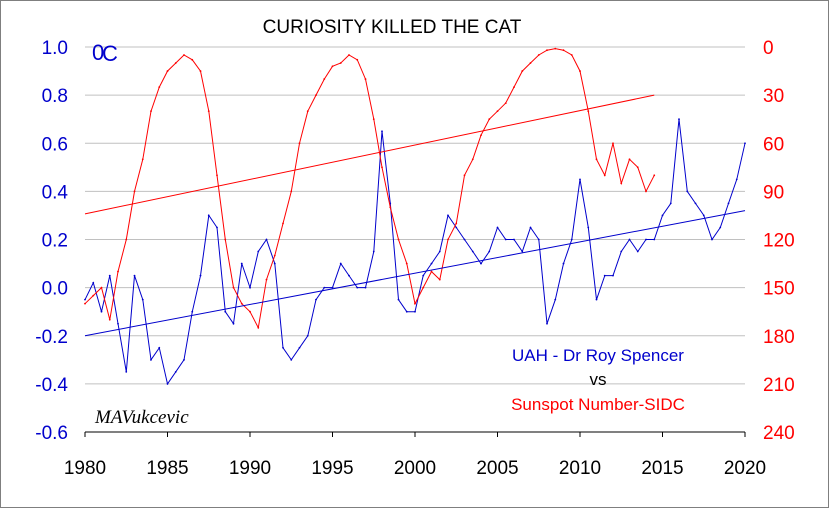 The image size is (830, 509). Describe the element at coordinates (332, 468) in the screenshot. I see `x-tick-label: 1995` at that location.